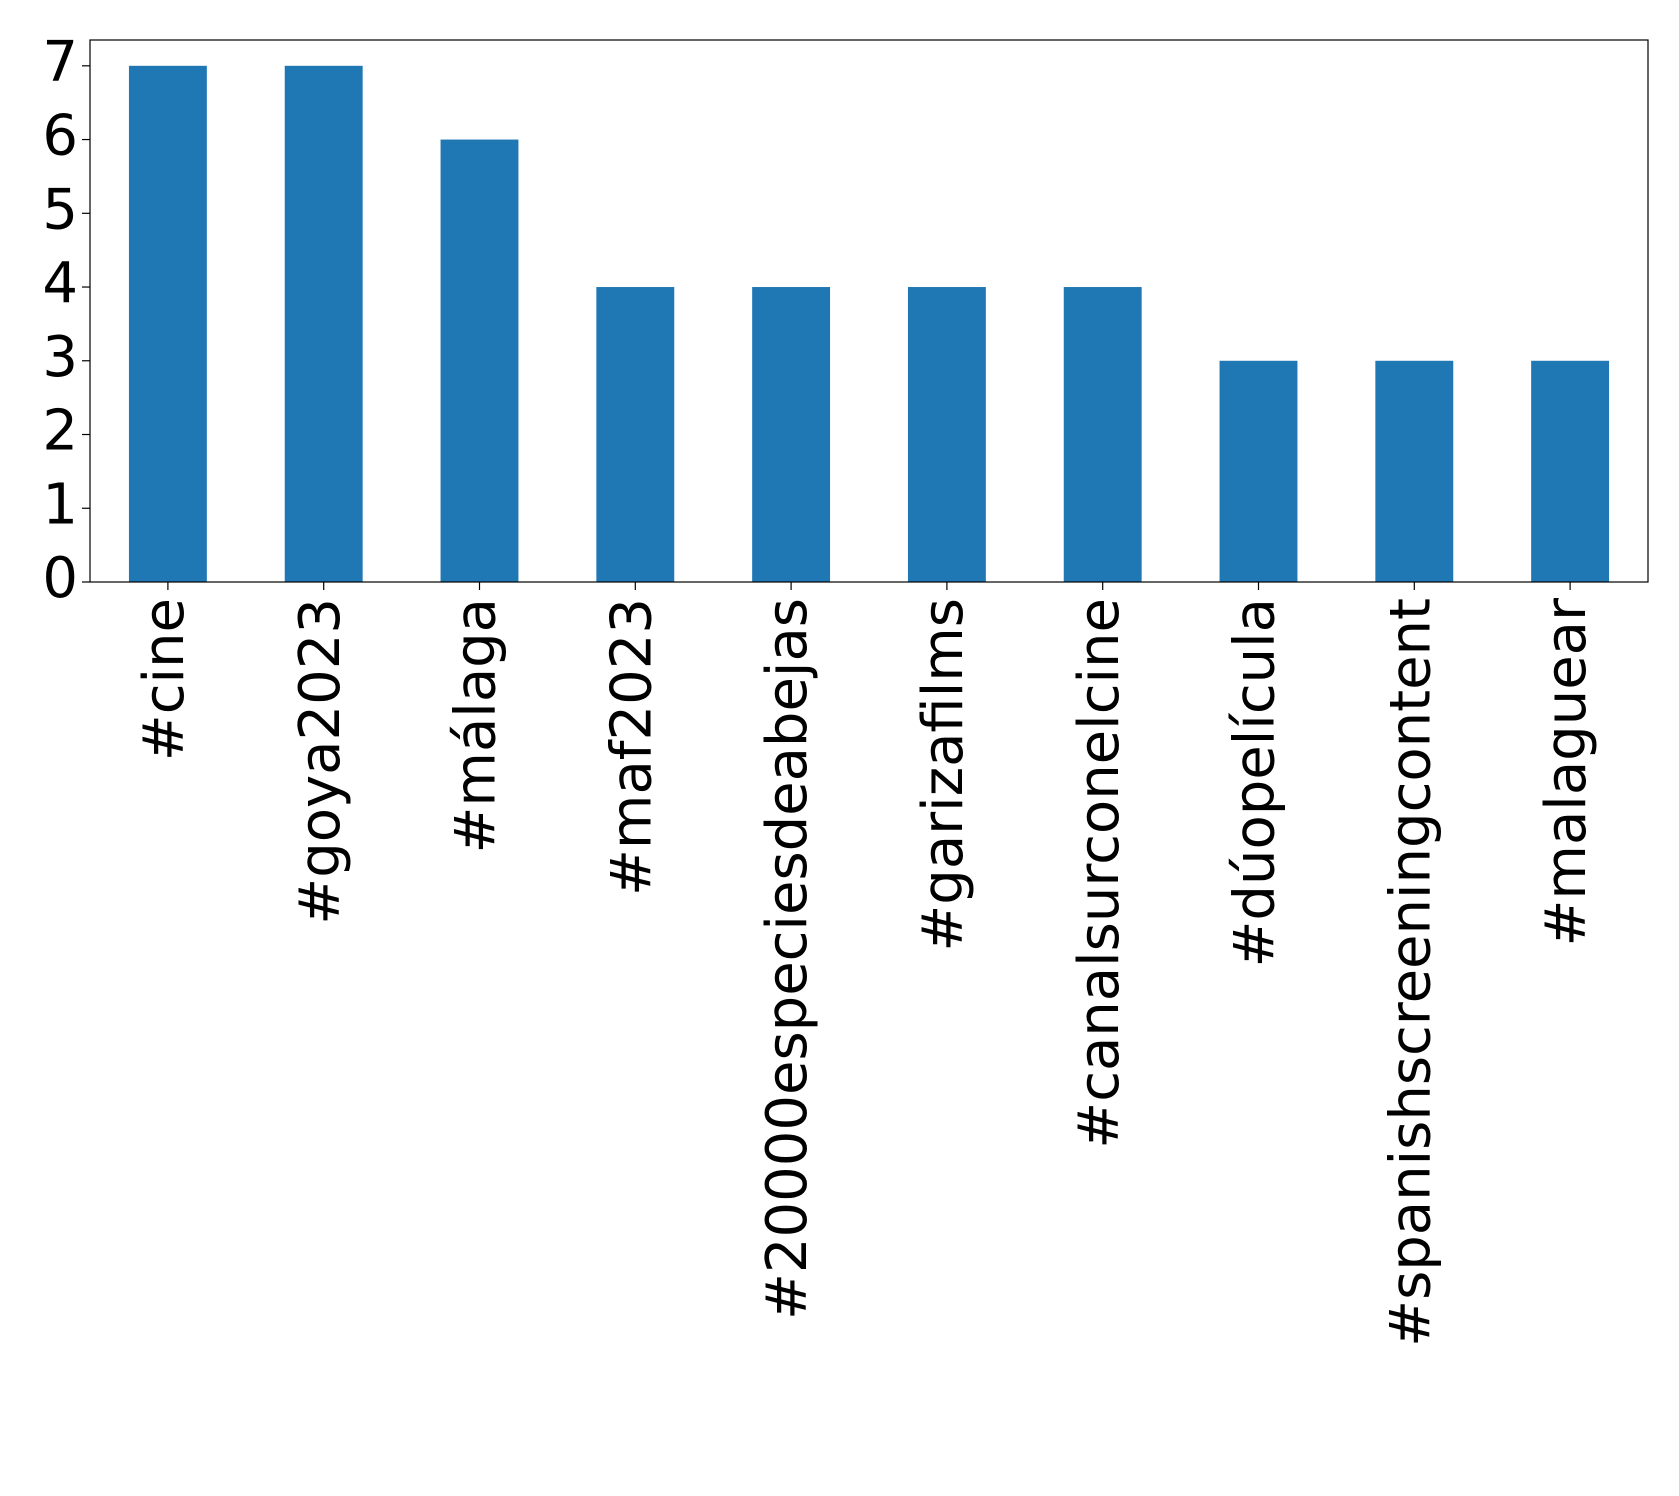 The width and height of the screenshot is (1679, 1496). Describe the element at coordinates (60, 431) in the screenshot. I see `y-tick-label: 2` at that location.